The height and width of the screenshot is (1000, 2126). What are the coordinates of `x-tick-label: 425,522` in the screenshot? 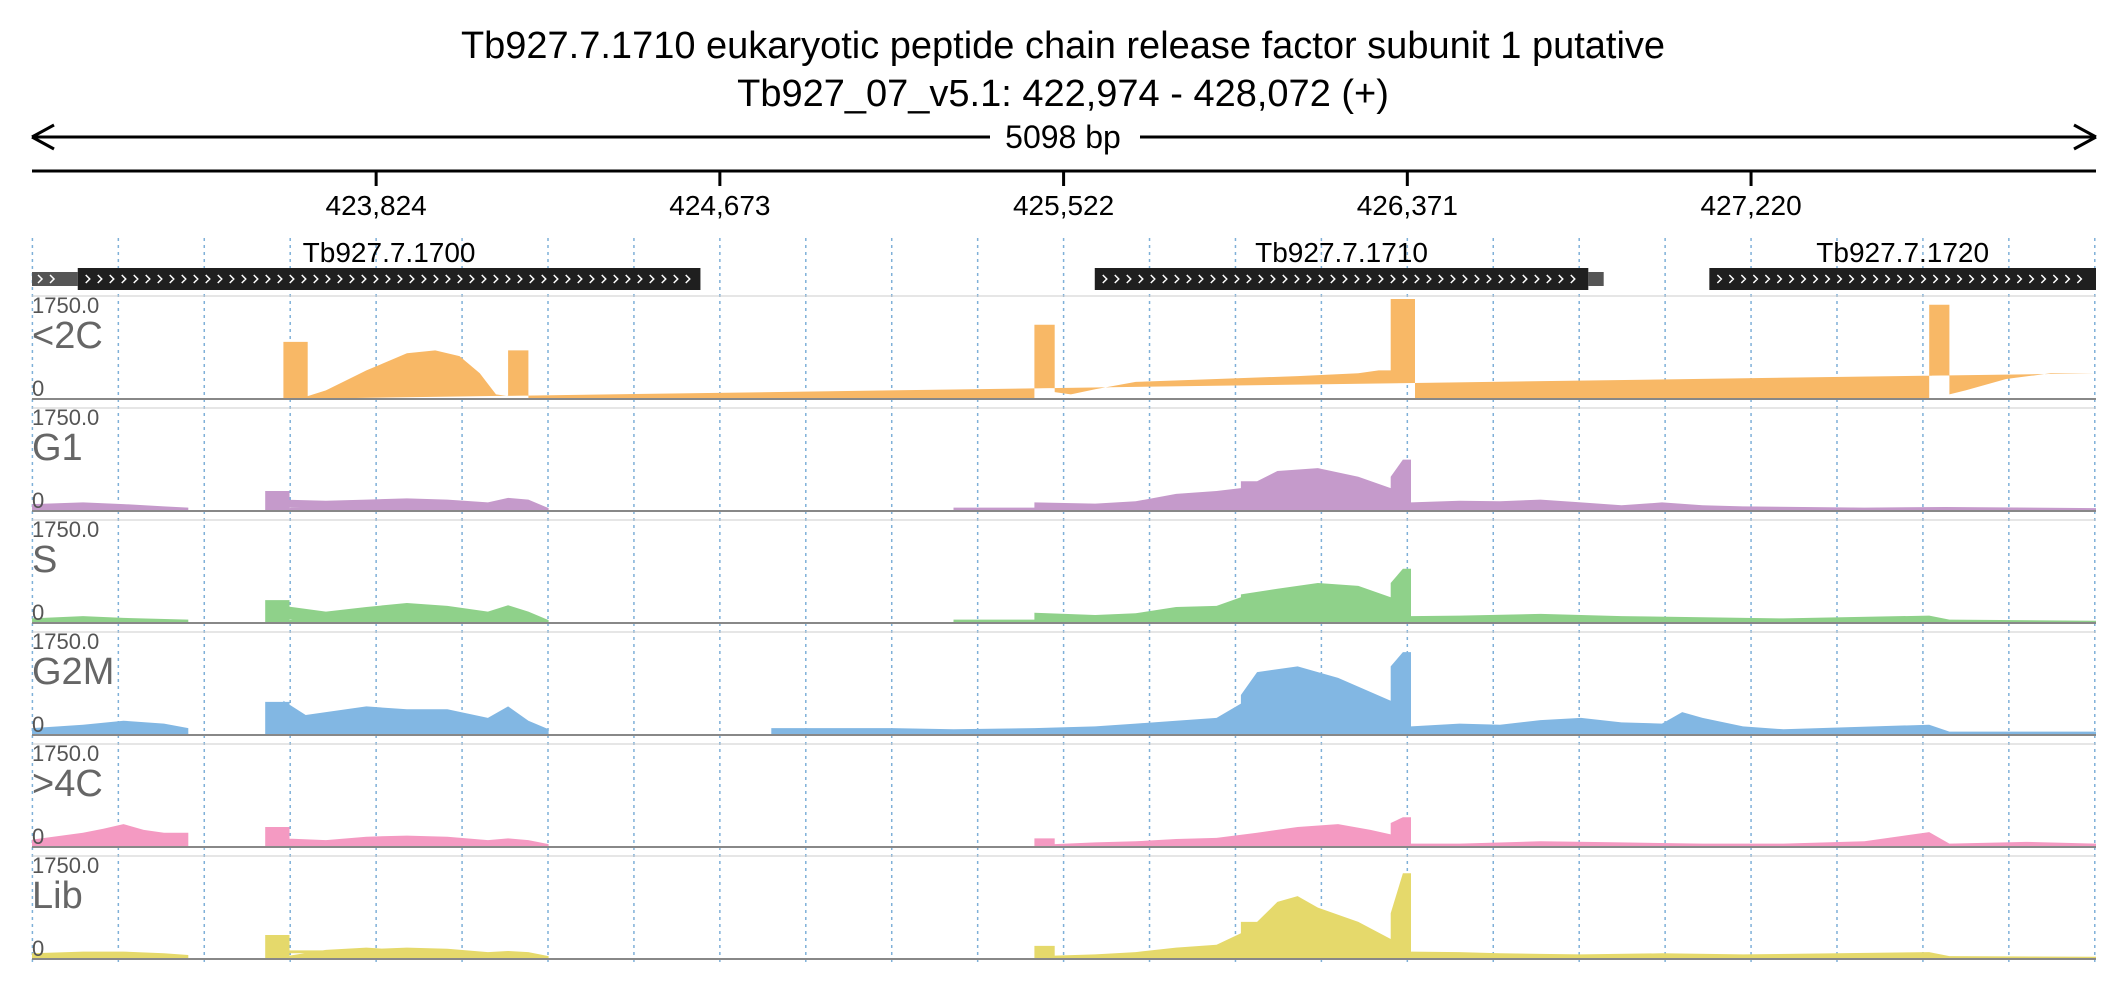 It's located at (1063, 205).